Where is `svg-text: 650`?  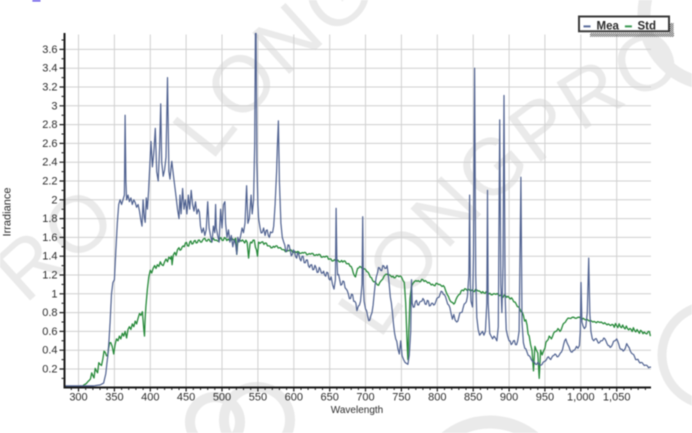
svg-text: 650 is located at coordinates (330, 398).